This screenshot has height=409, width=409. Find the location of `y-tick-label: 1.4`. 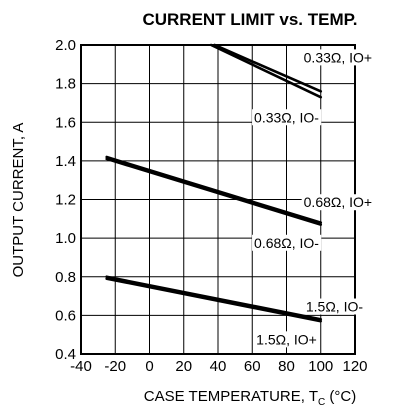

y-tick-label: 1.4 is located at coordinates (65, 161).